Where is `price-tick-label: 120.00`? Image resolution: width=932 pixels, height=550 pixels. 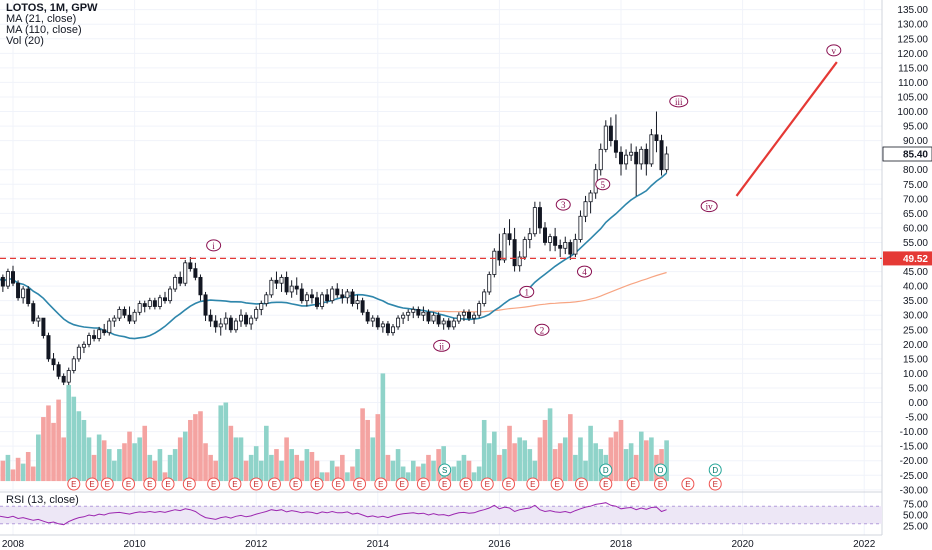 price-tick-label: 120.00 is located at coordinates (912, 54).